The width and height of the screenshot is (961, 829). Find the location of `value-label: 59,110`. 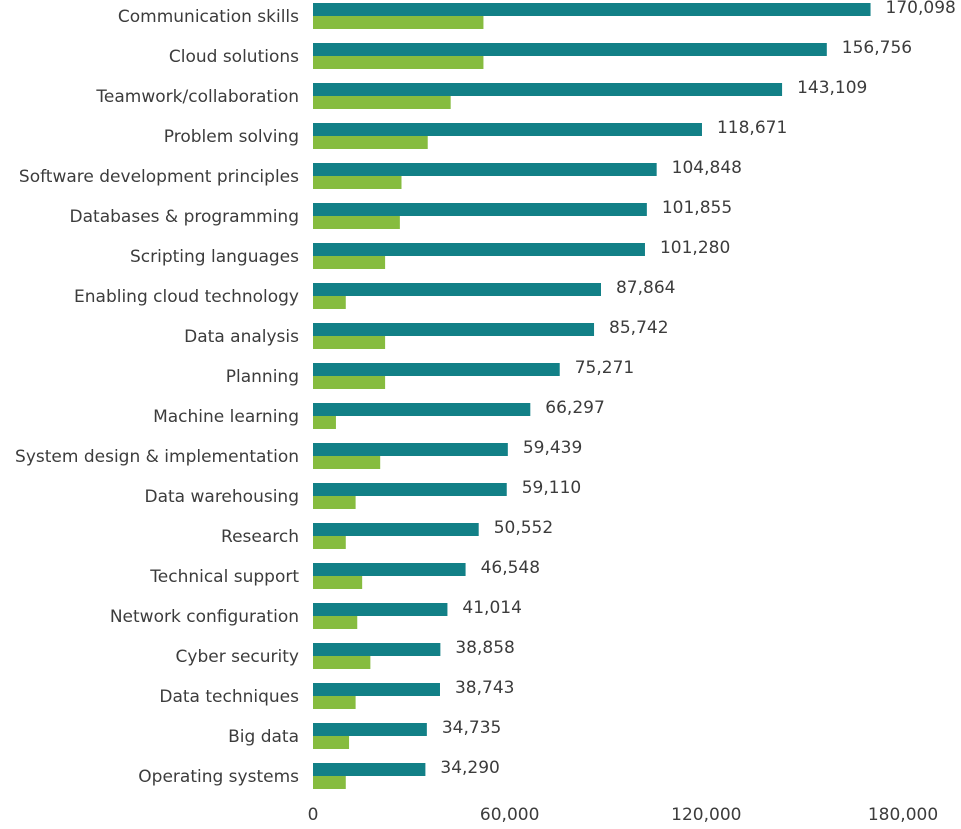

value-label: 59,110 is located at coordinates (551, 488).